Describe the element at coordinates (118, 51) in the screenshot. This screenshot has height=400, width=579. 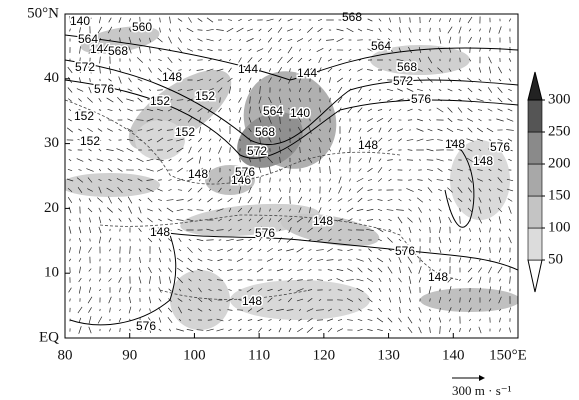
I see `contour-label: 568` at that location.